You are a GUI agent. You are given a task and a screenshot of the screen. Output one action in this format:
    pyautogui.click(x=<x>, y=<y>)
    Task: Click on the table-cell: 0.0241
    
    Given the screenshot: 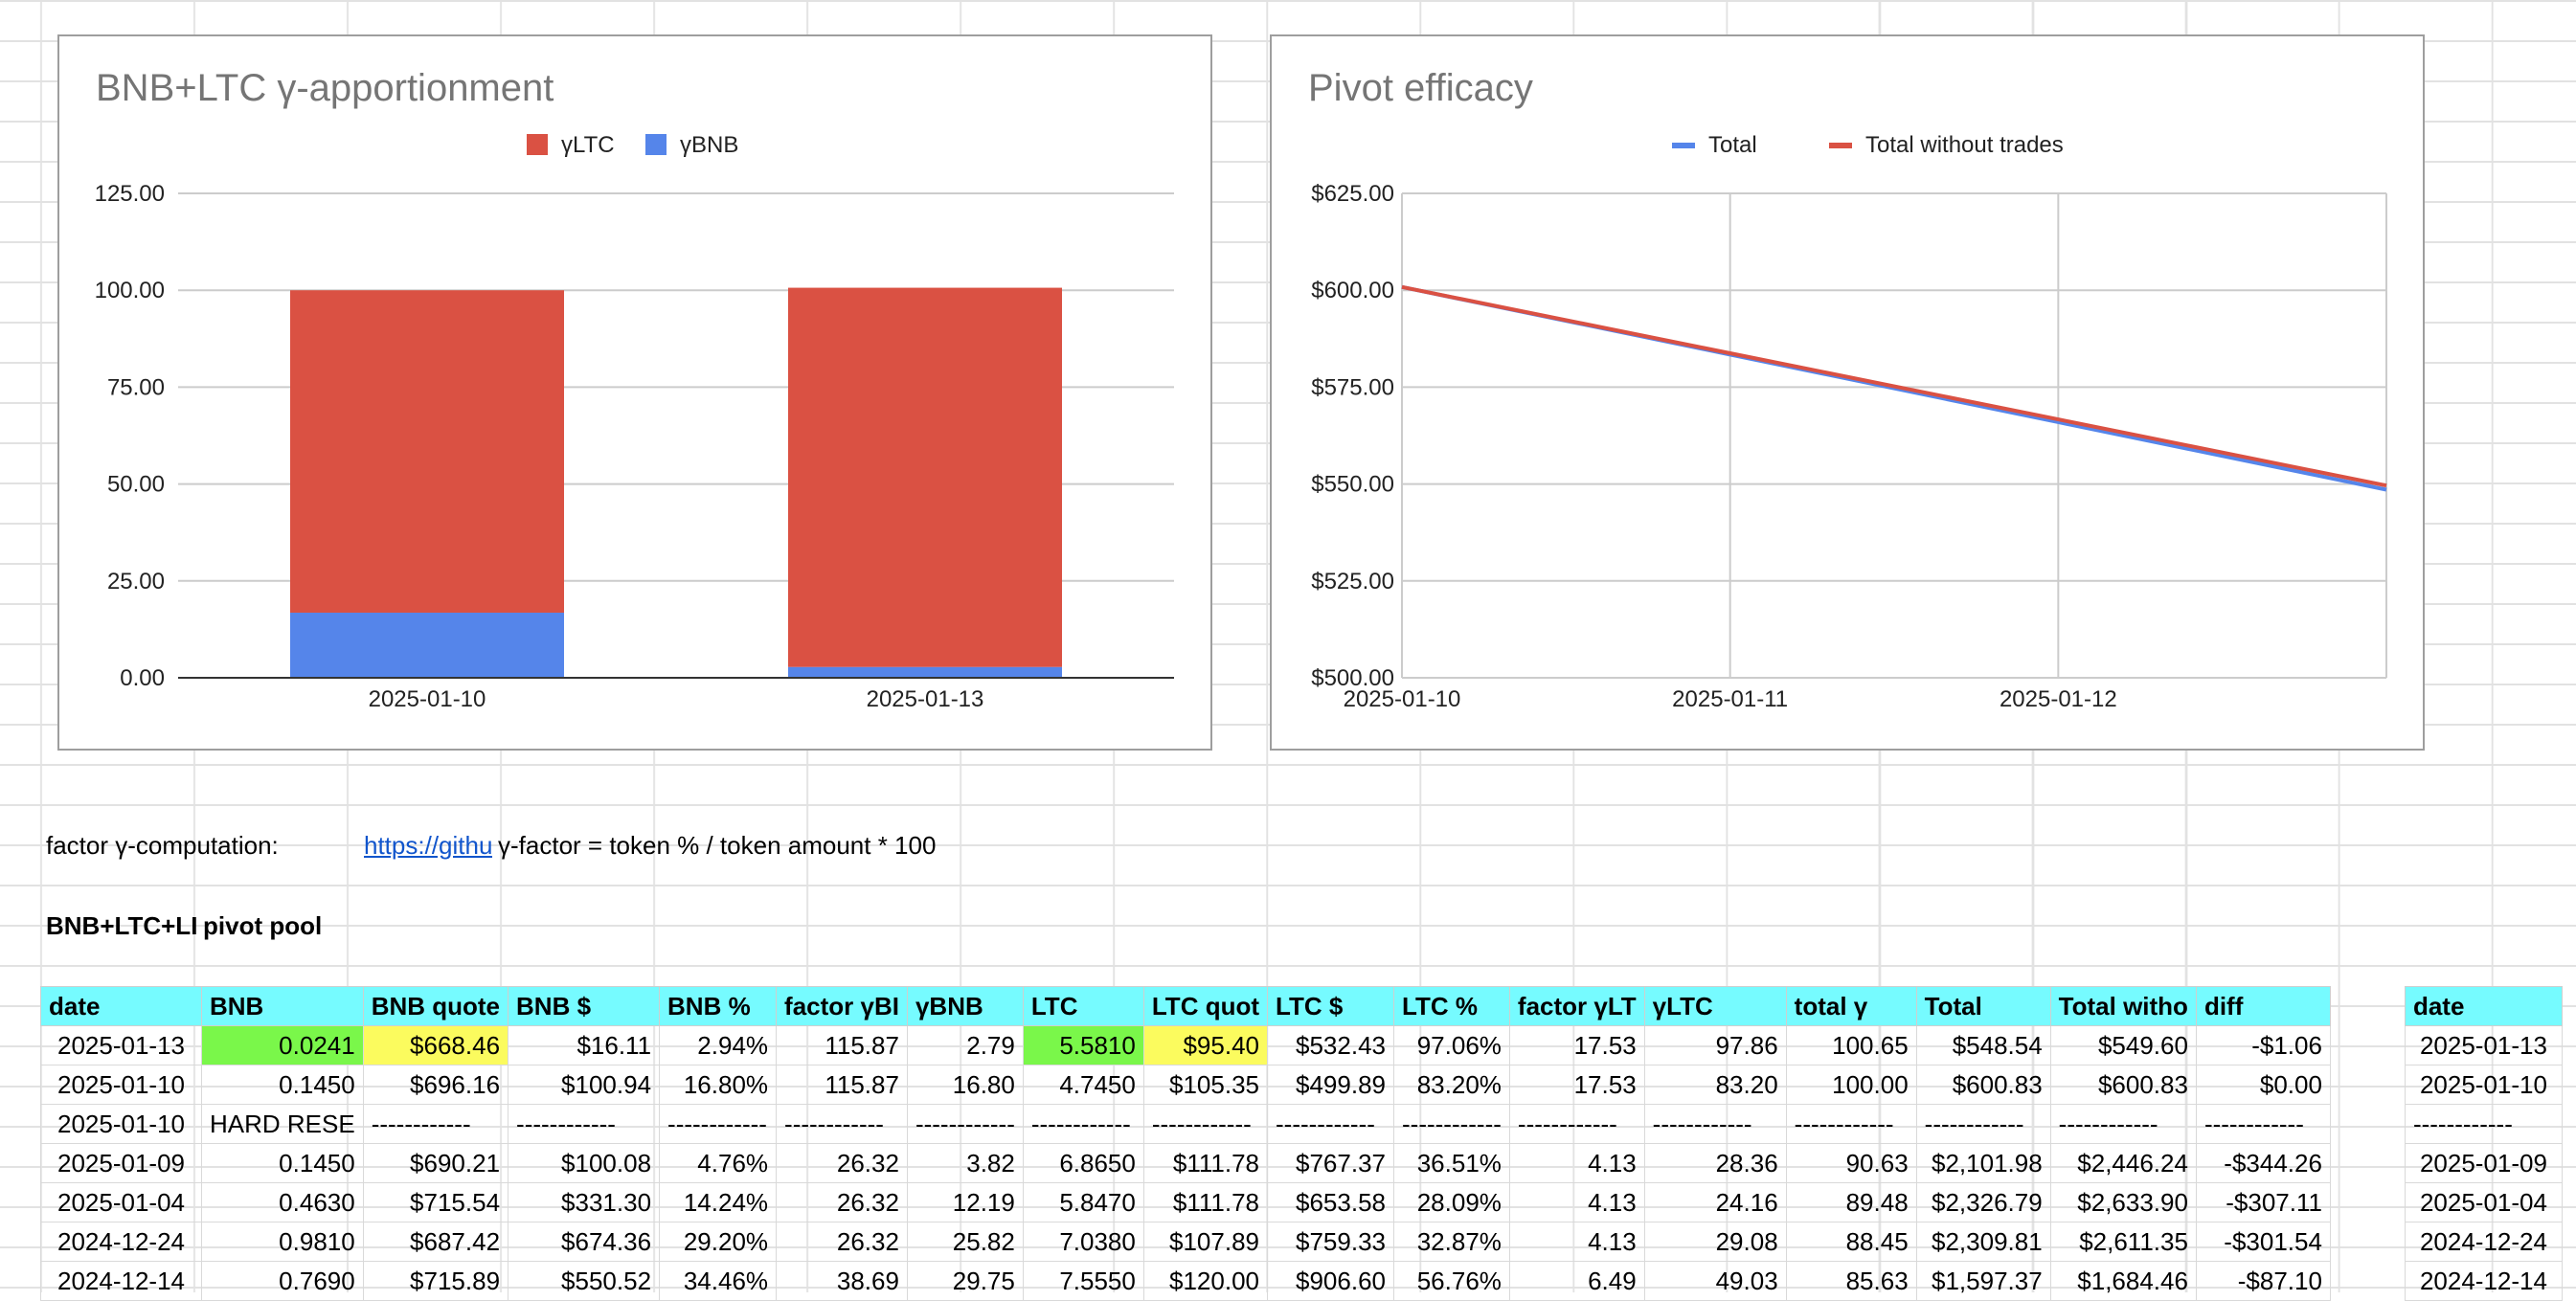 What is the action you would take?
    pyautogui.click(x=283, y=1046)
    